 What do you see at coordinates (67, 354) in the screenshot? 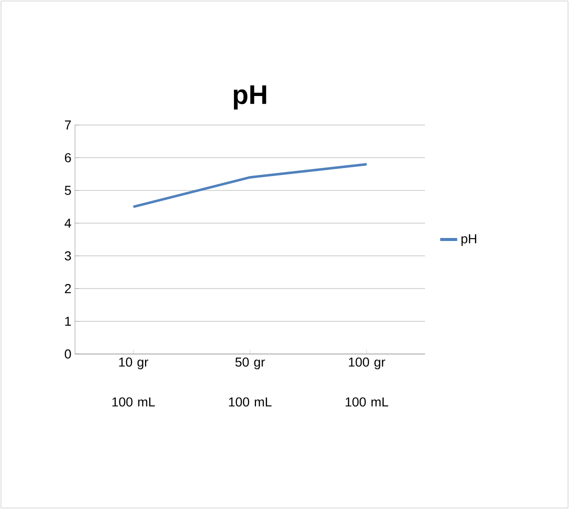
I see `y-tick-label: 0` at bounding box center [67, 354].